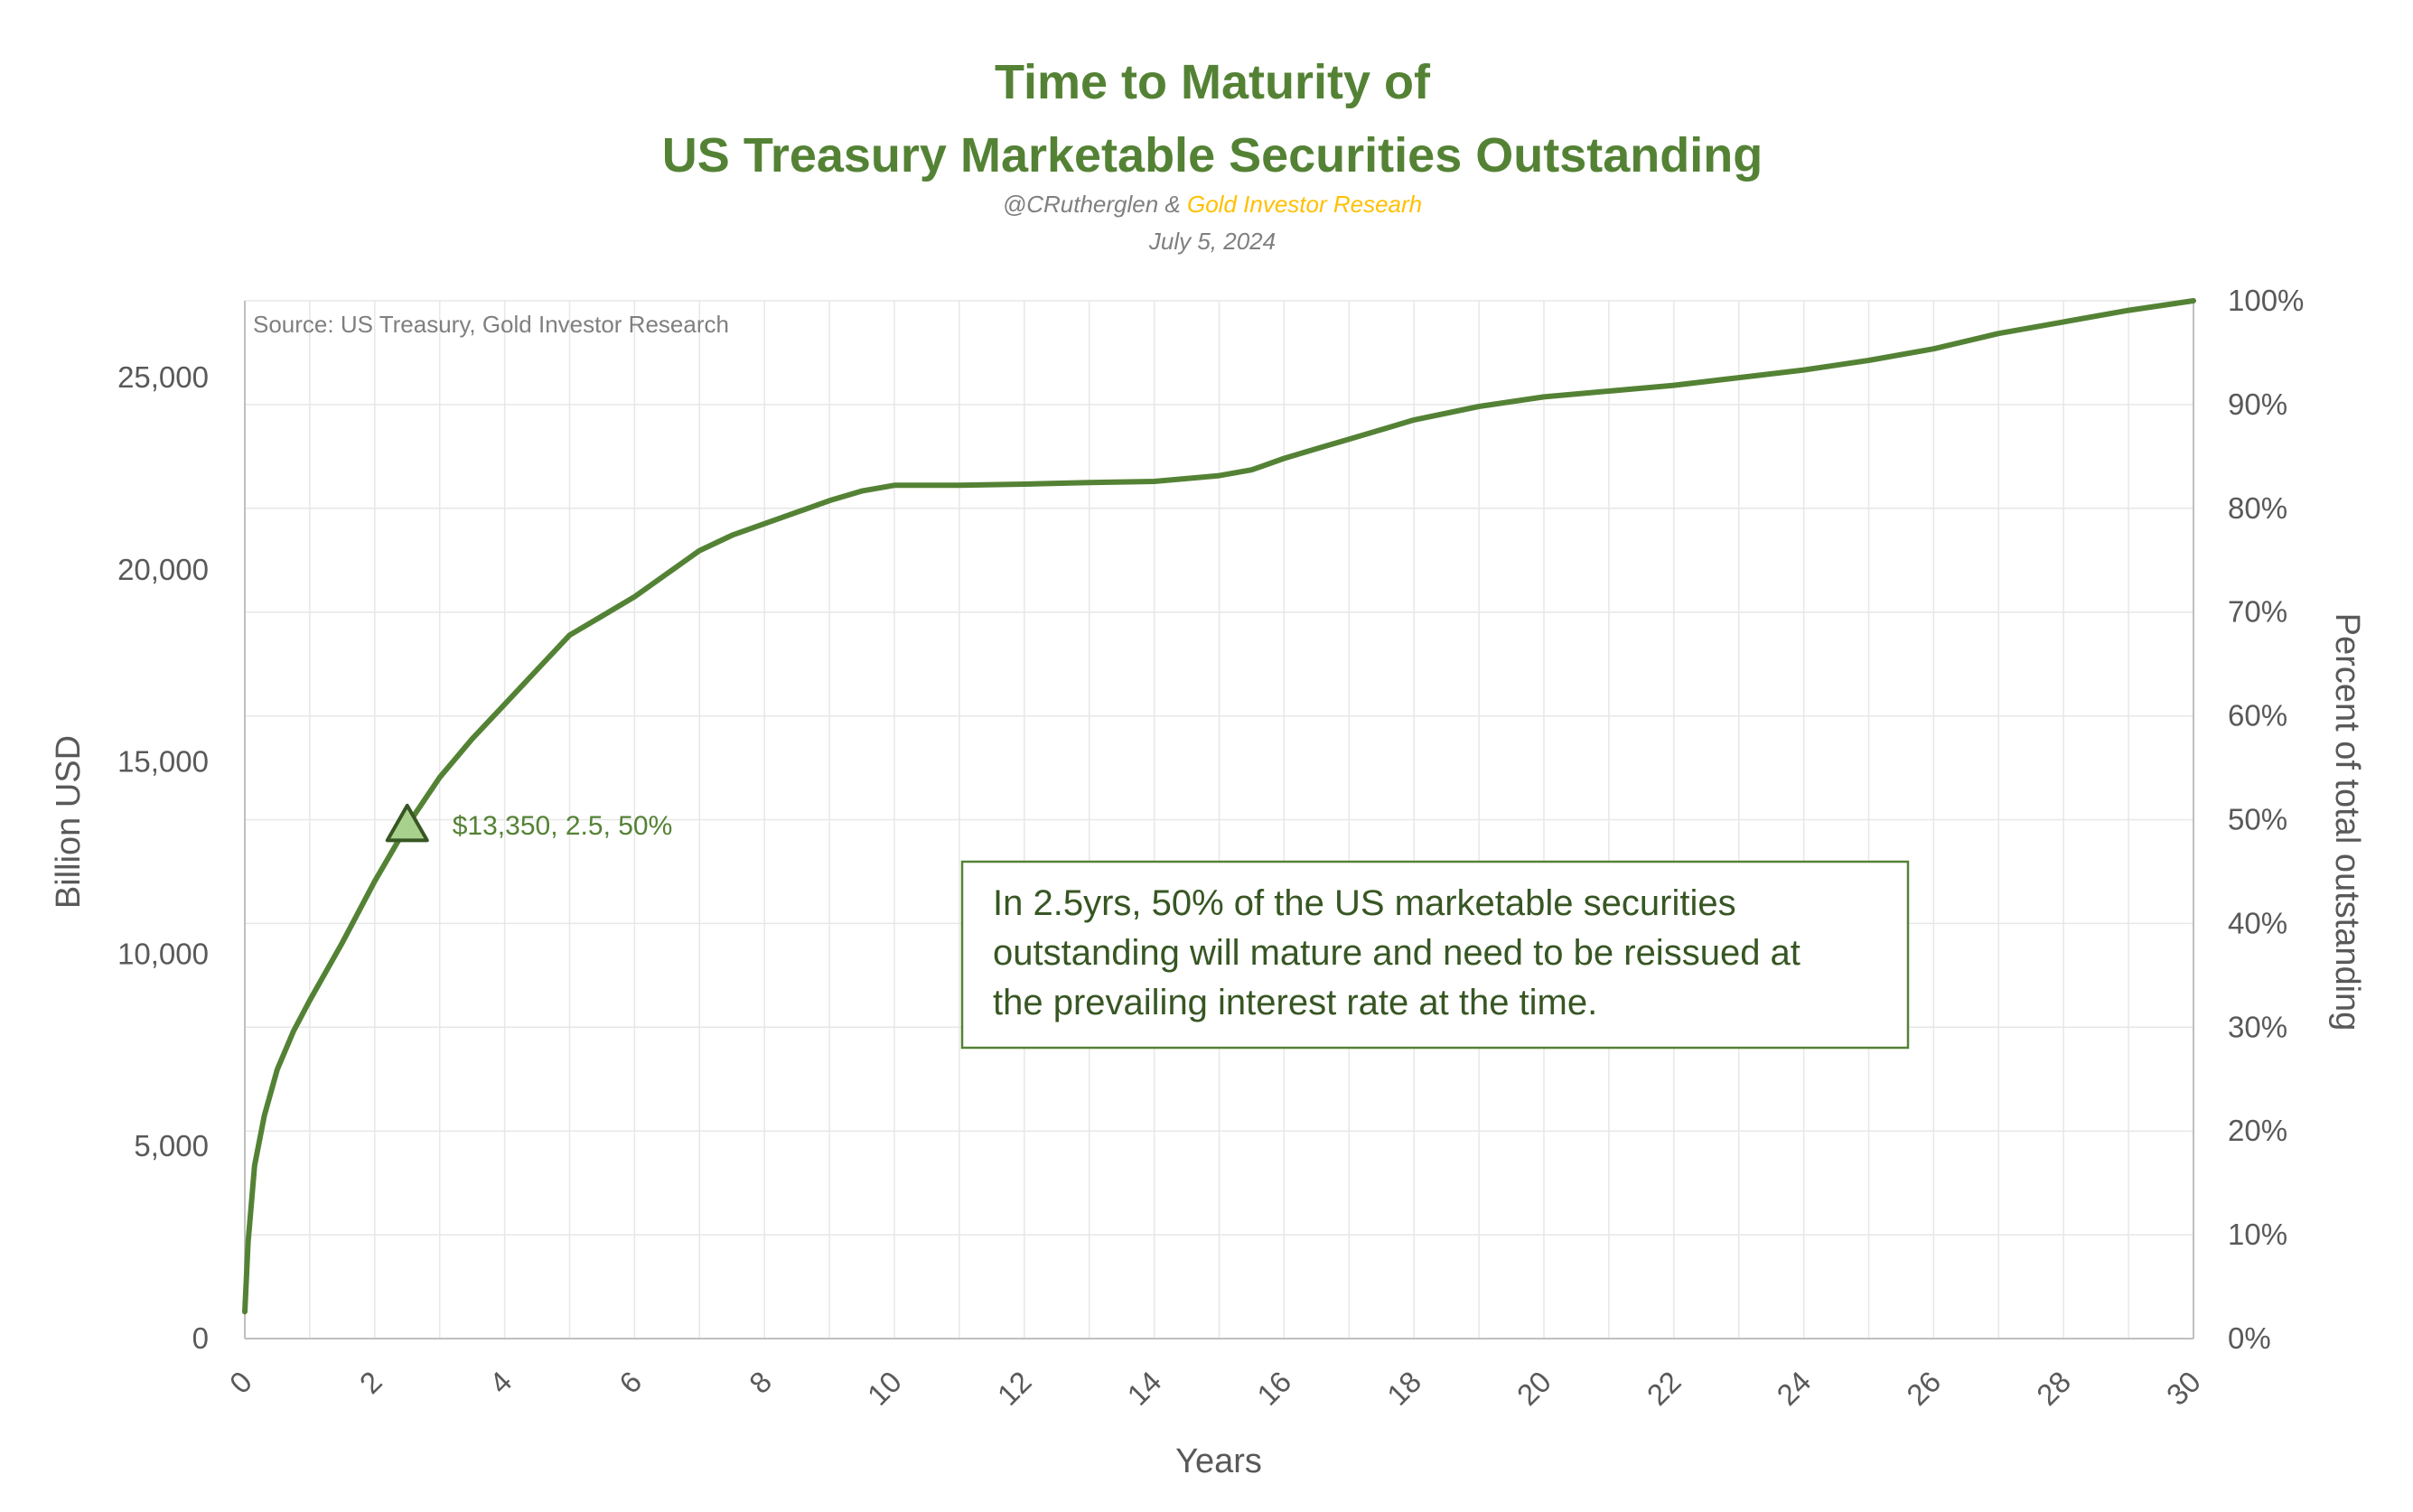  I want to click on x-tick-label: 18, so click(1403, 1389).